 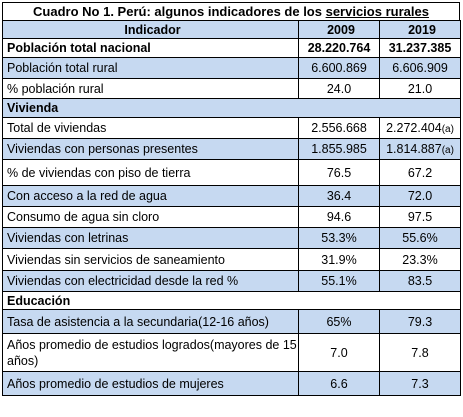 I want to click on section-row-vivienda: Vivienda, so click(x=231, y=108).